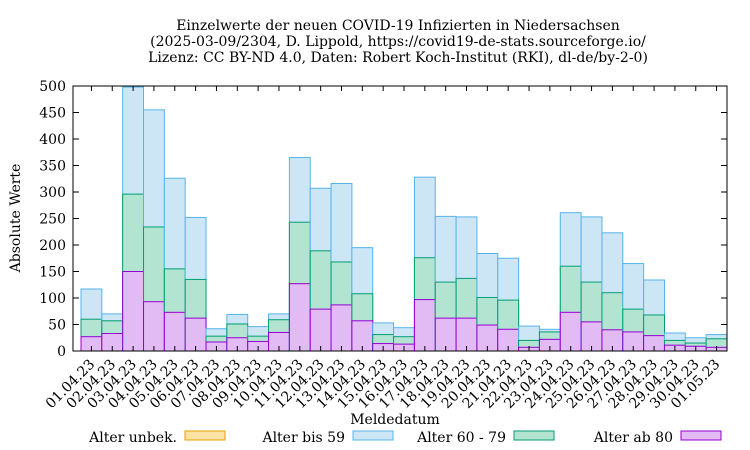 The width and height of the screenshot is (750, 450). I want to click on y-tick-label: 100, so click(52, 299).